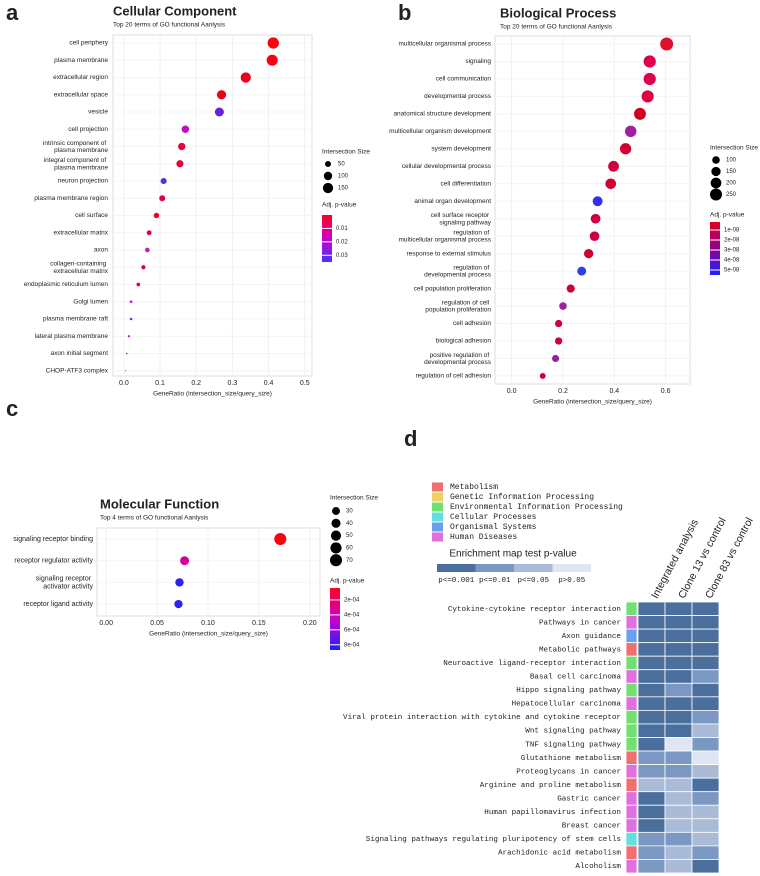  What do you see at coordinates (53, 539) in the screenshot?
I see `y-tick-label: signaling receptor binding` at bounding box center [53, 539].